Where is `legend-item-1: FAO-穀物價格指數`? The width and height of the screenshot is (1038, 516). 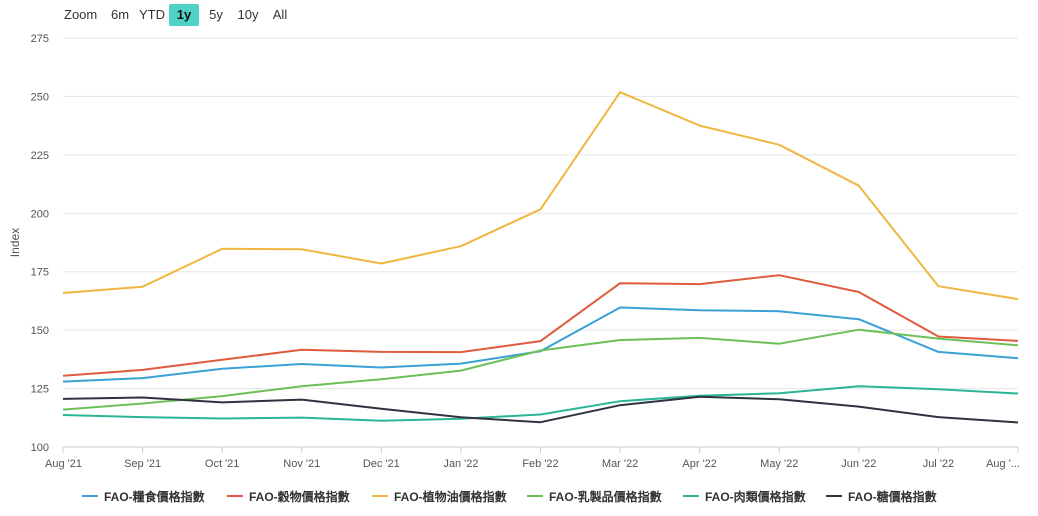 legend-item-1: FAO-穀物價格指數 is located at coordinates (288, 496).